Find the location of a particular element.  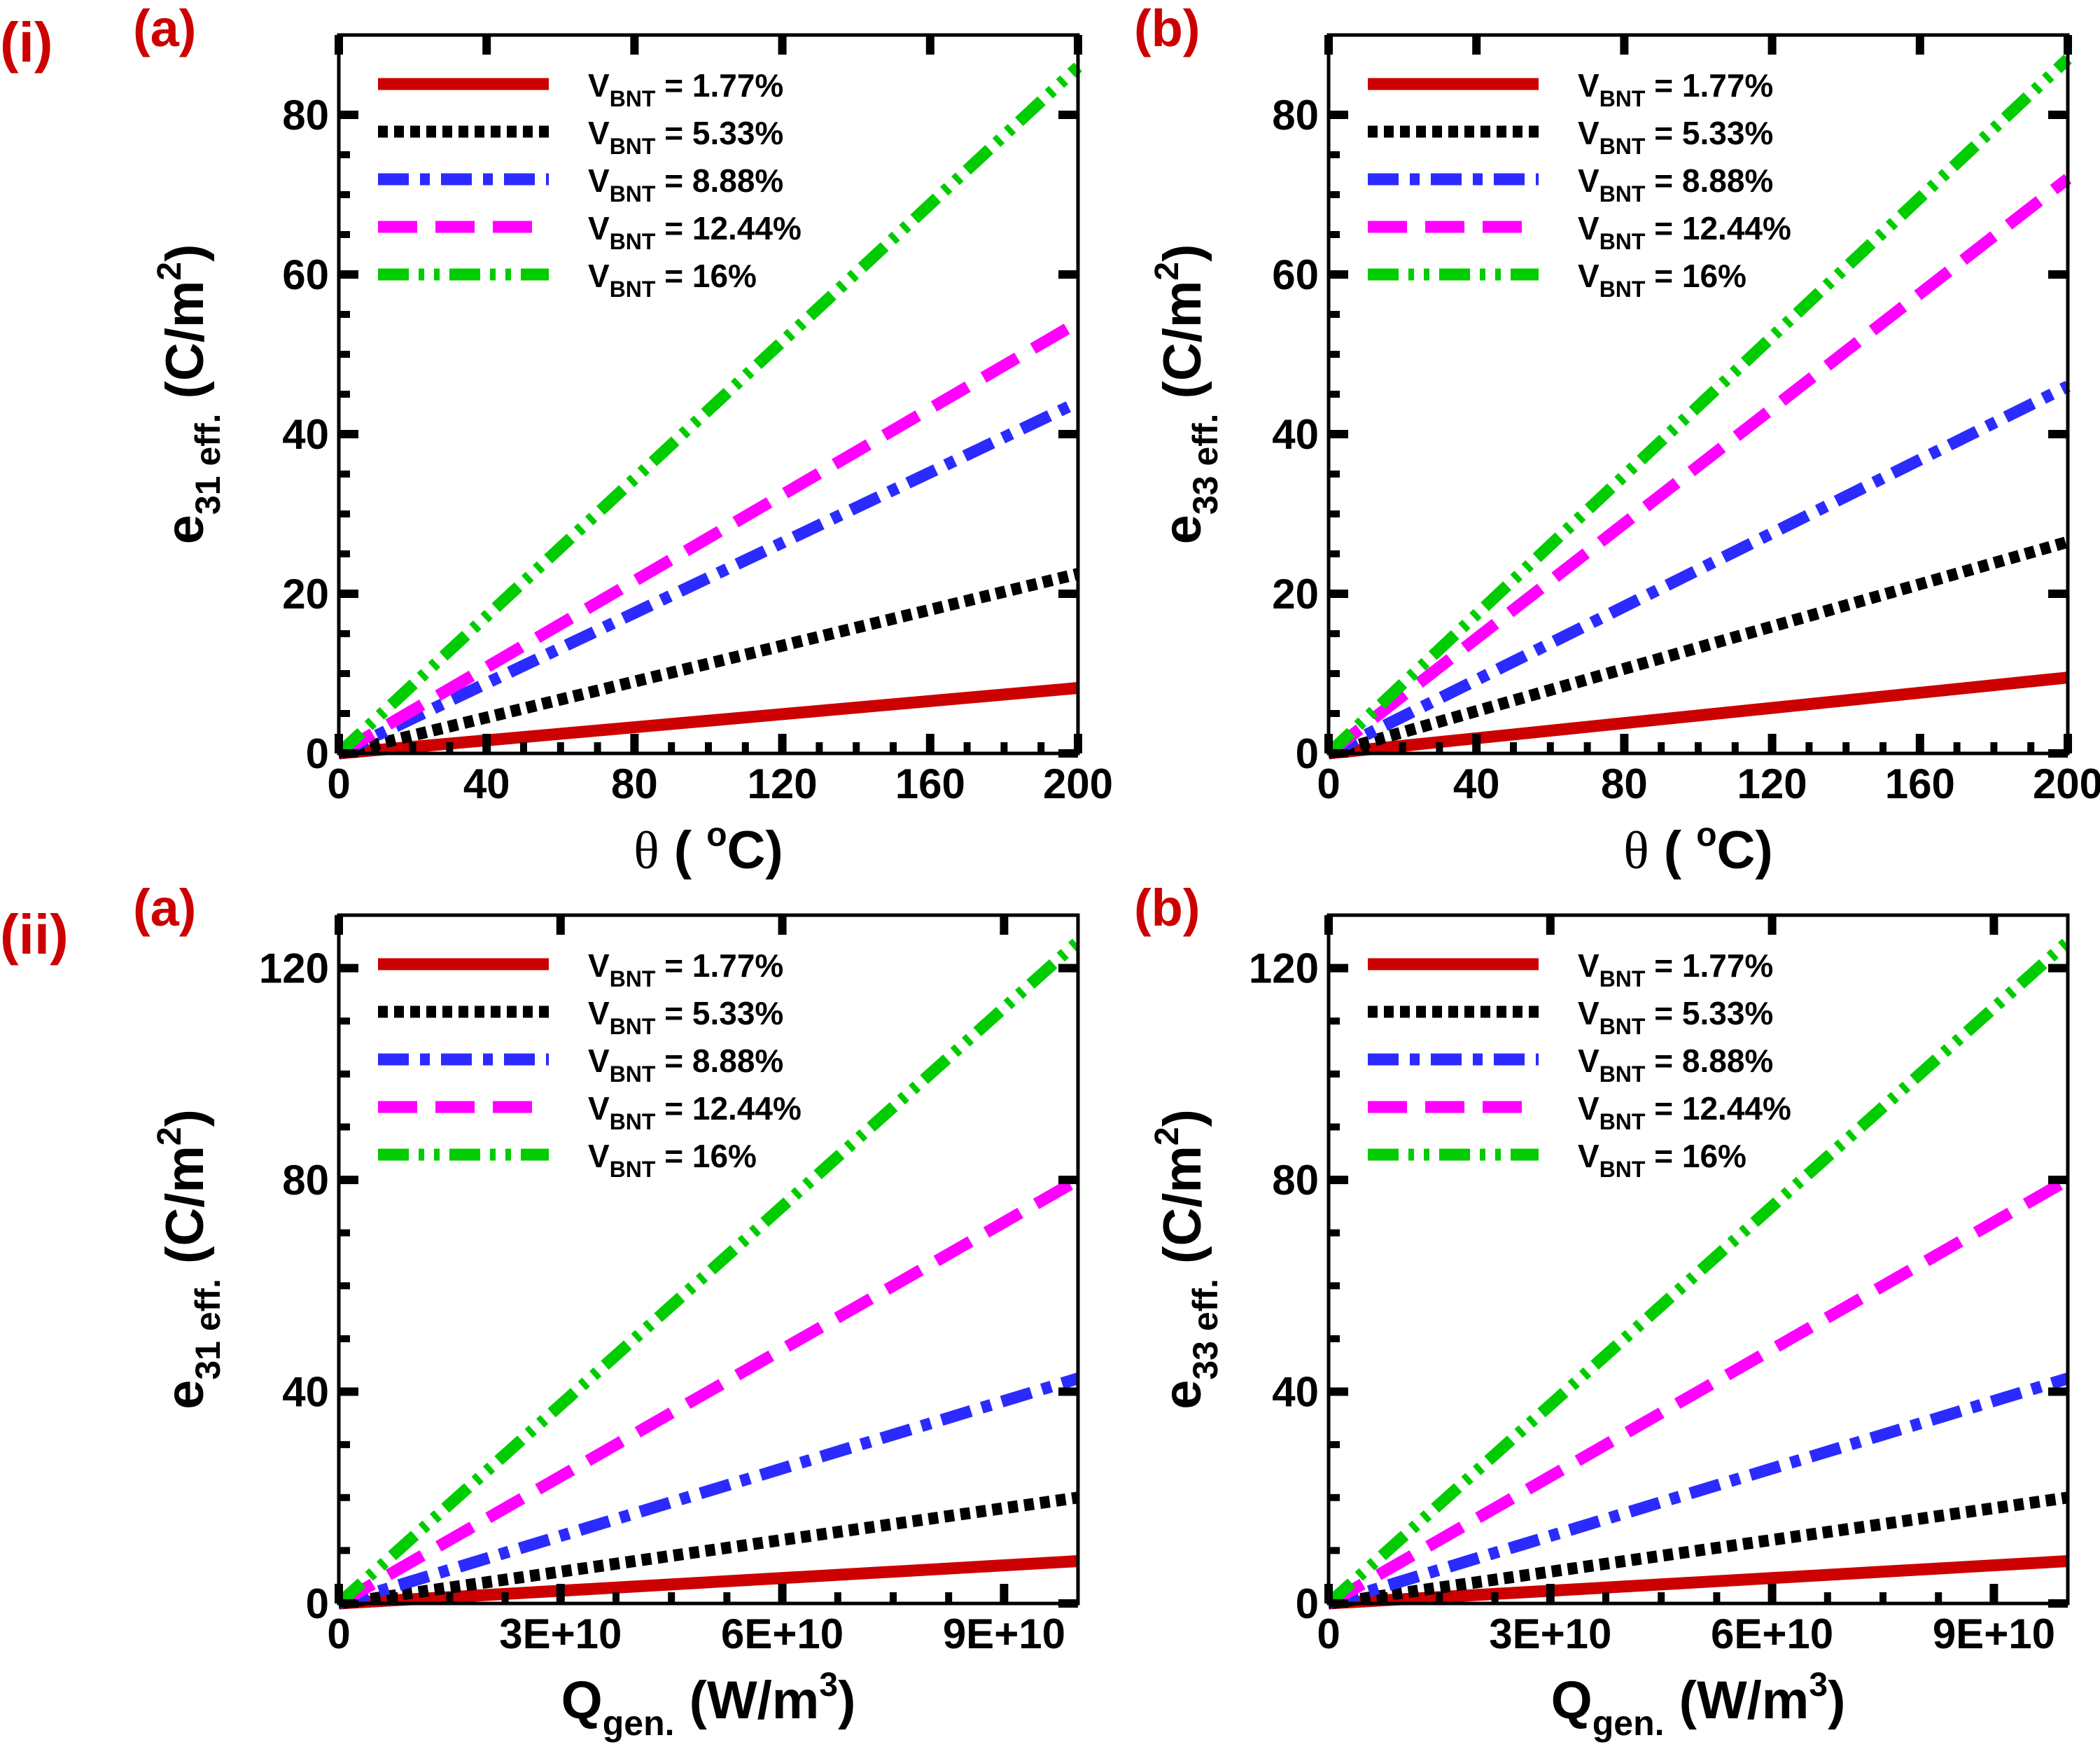

row-label-ii: (ii) is located at coordinates (34, 934).